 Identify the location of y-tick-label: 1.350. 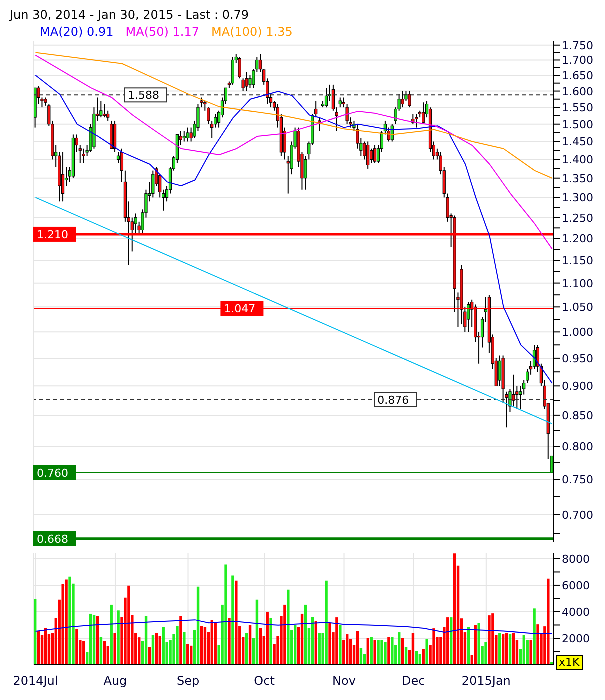
(578, 179).